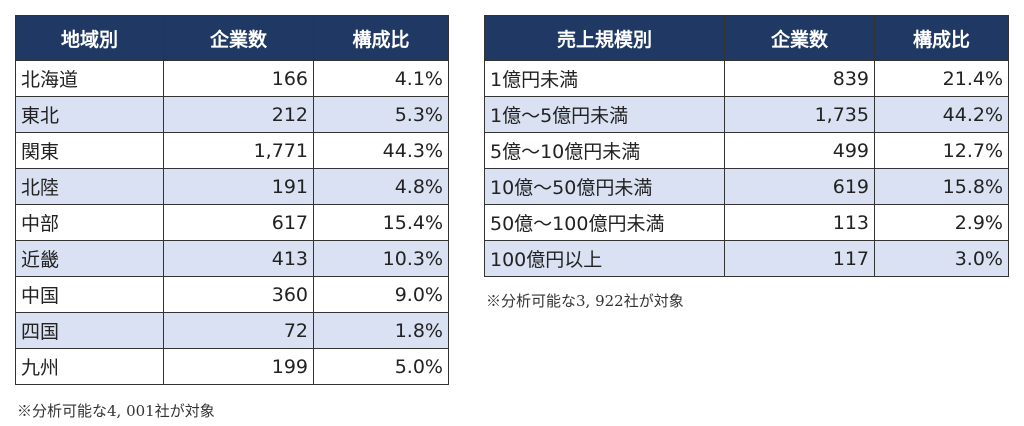 The image size is (1024, 426). What do you see at coordinates (238, 330) in the screenshot?
I see `count-cell: 72` at bounding box center [238, 330].